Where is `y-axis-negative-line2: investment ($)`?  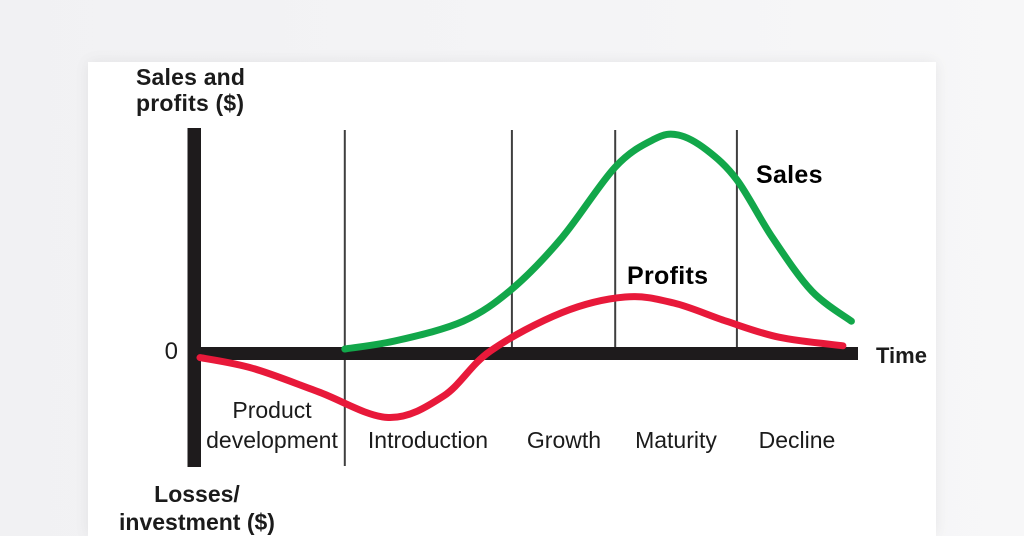
y-axis-negative-line2: investment ($) is located at coordinates (197, 522).